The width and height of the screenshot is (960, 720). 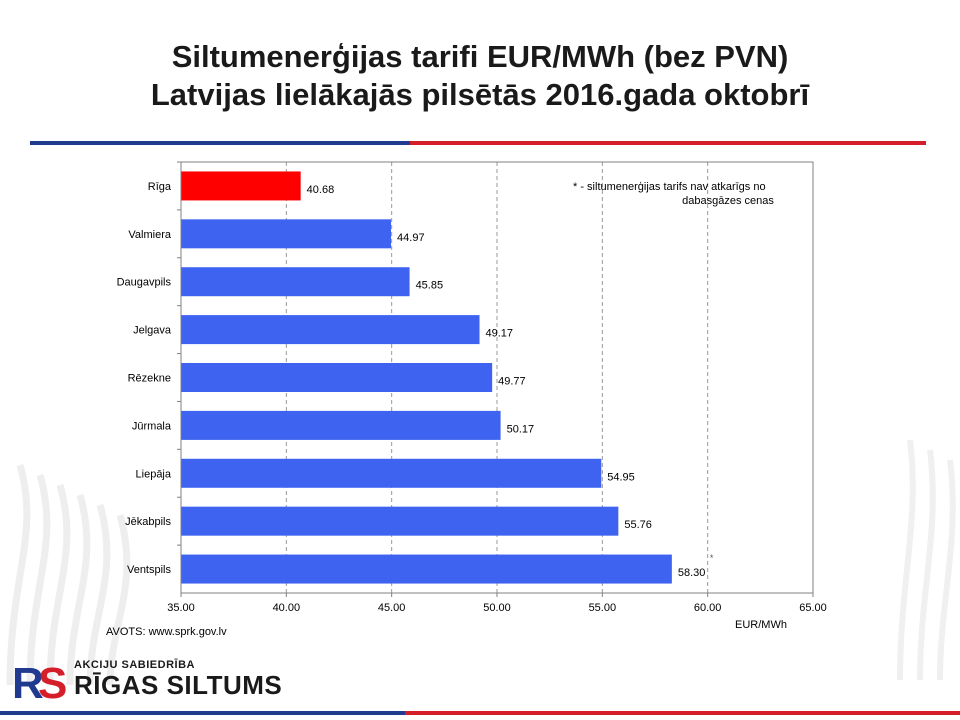 What do you see at coordinates (149, 570) in the screenshot?
I see `category-label: Ventspils` at bounding box center [149, 570].